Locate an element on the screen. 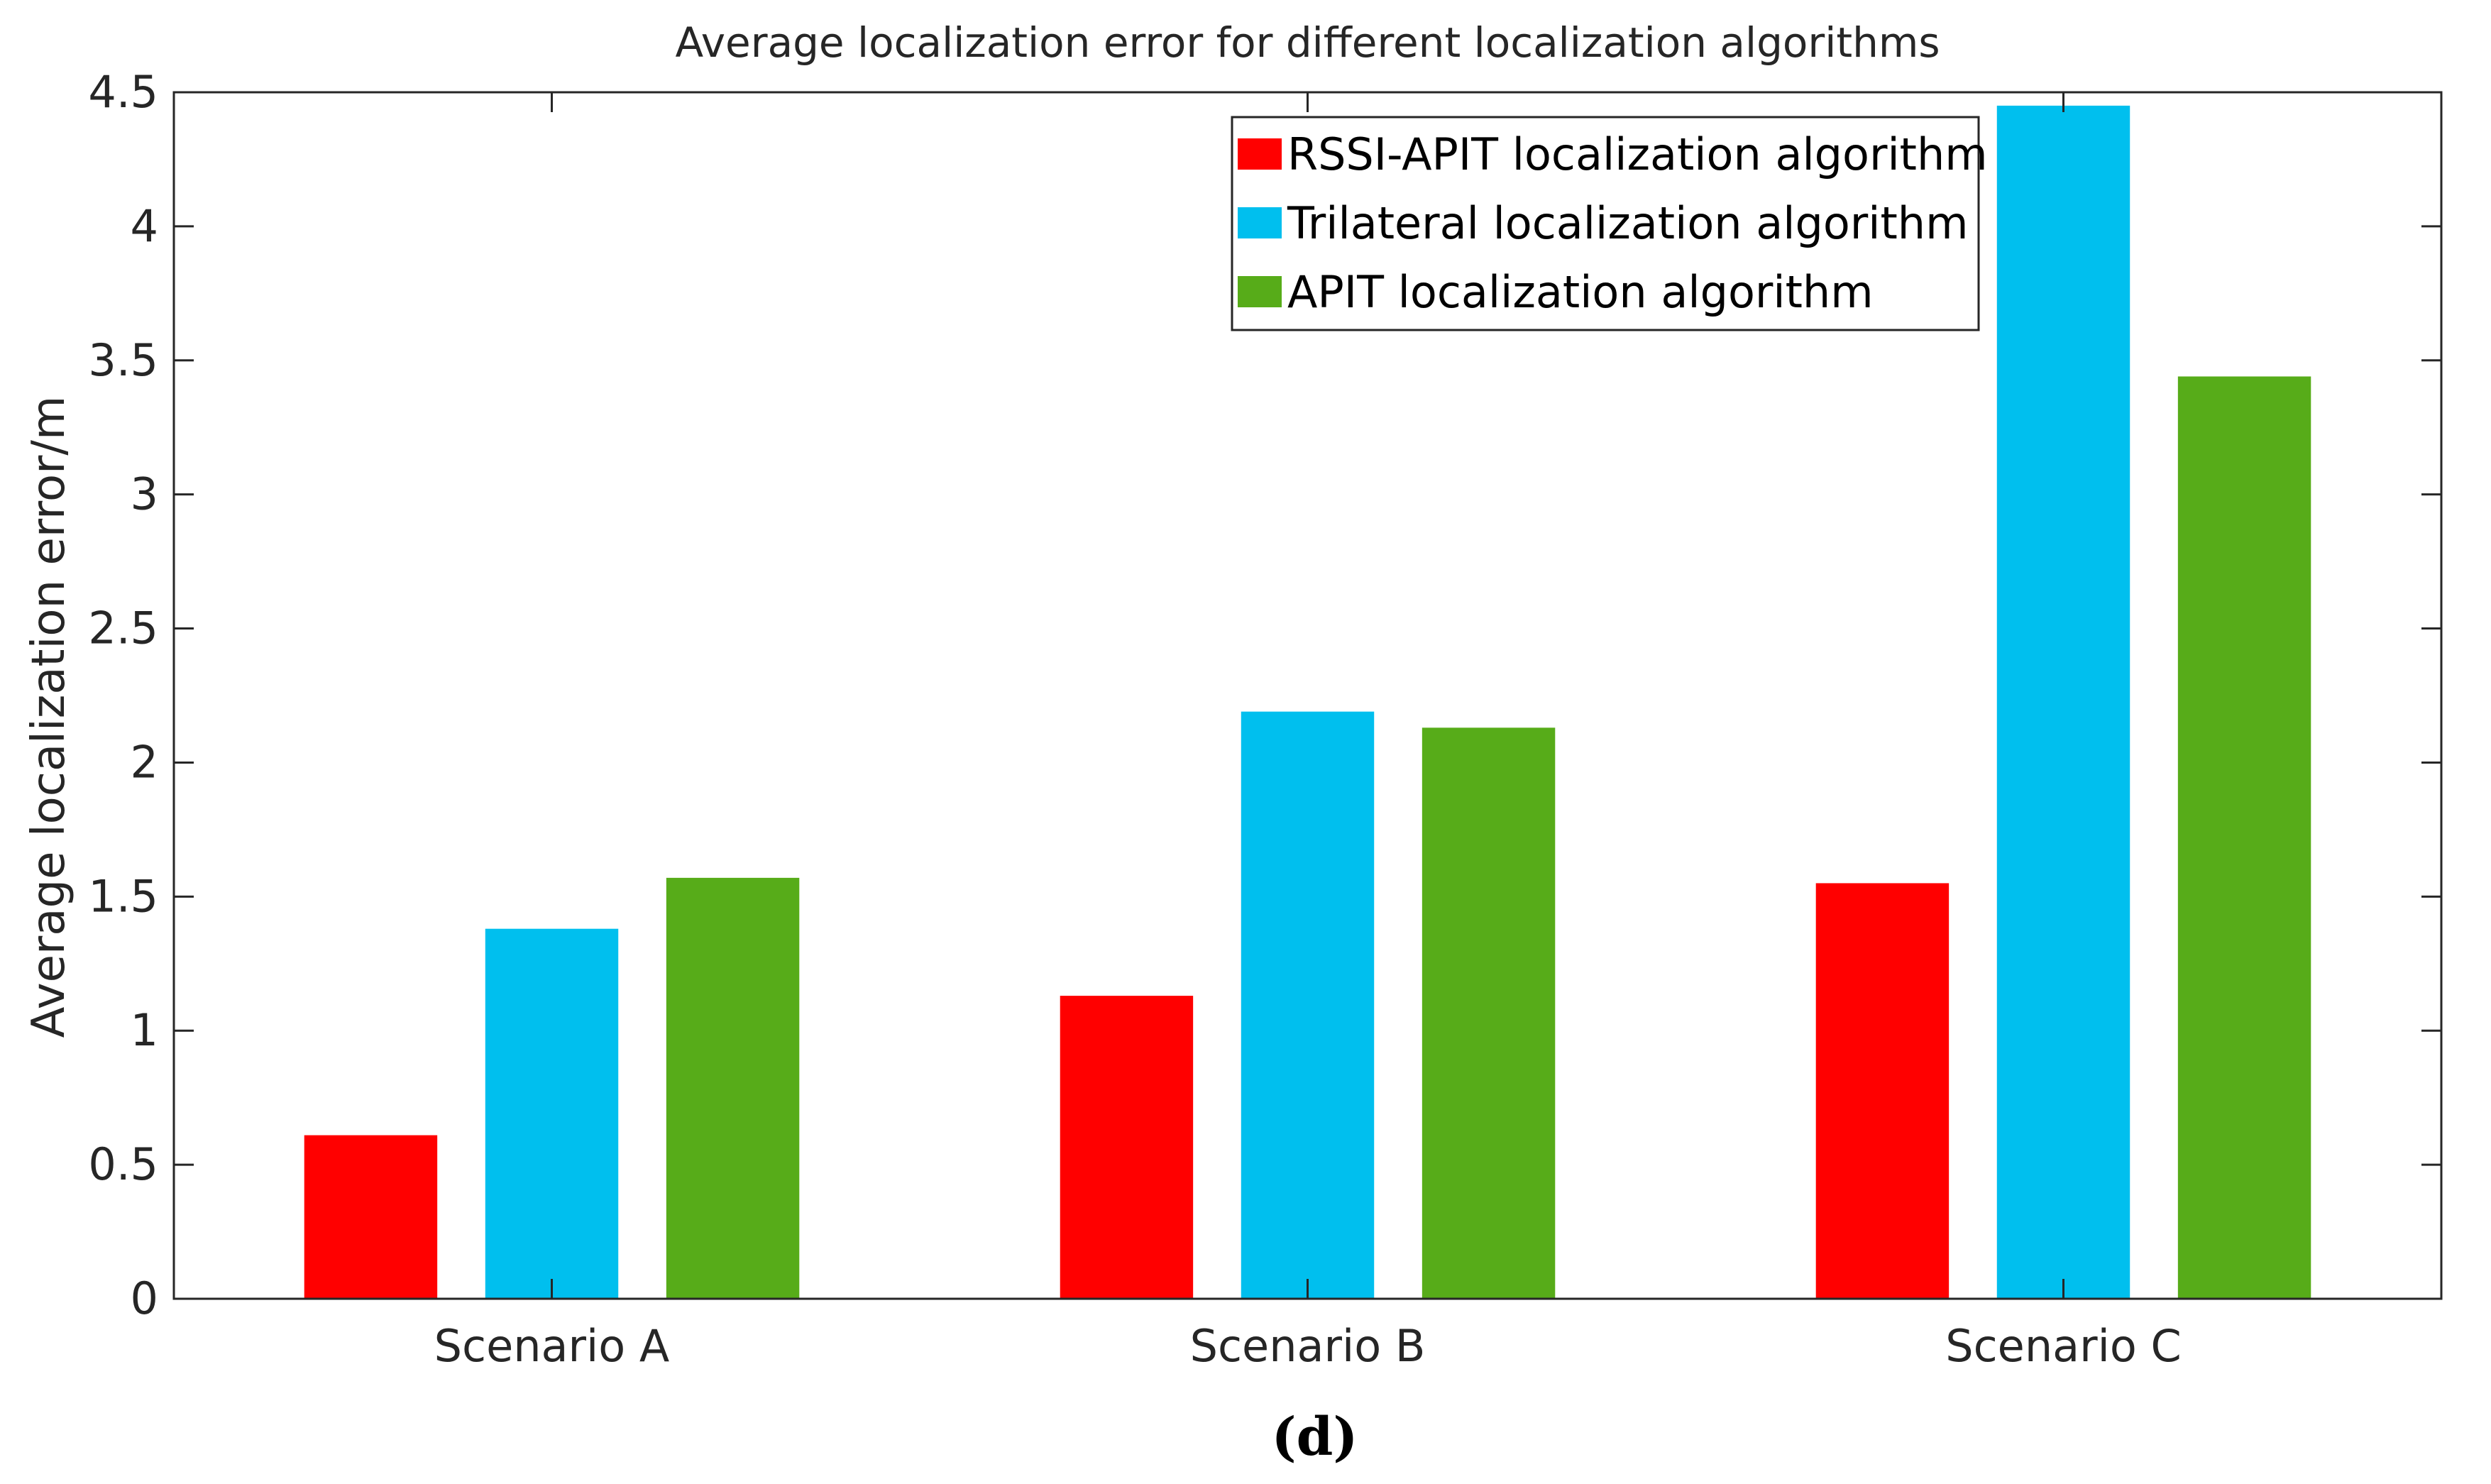 The image size is (2491, 1484). x-tick-label: Scenario A is located at coordinates (552, 1346).